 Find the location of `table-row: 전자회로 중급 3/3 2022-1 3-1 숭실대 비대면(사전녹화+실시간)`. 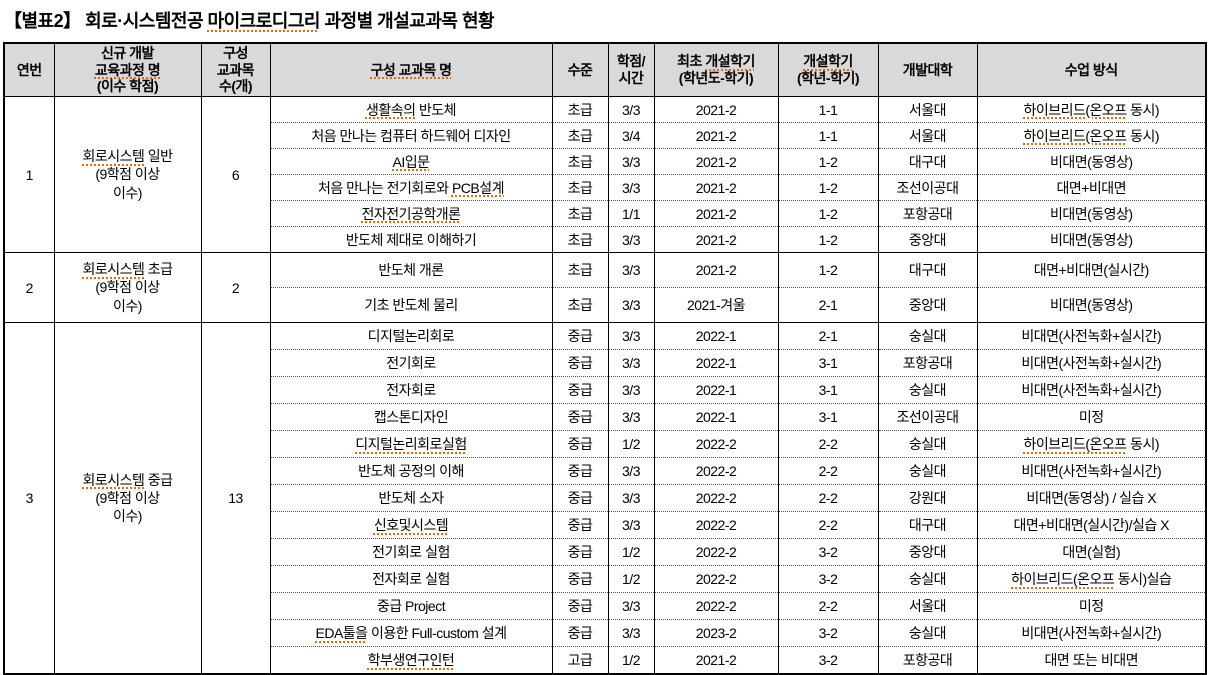

table-row: 전자회로 중급 3/3 2022-1 3-1 숭실대 비대면(사전녹화+실시간) is located at coordinates (605, 390).